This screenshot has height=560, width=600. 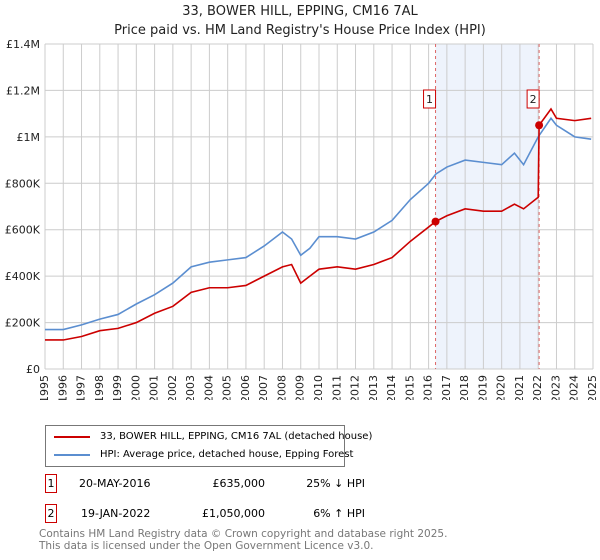 What do you see at coordinates (482, 387) in the screenshot?
I see `x-tick-label: 2019` at bounding box center [482, 387].